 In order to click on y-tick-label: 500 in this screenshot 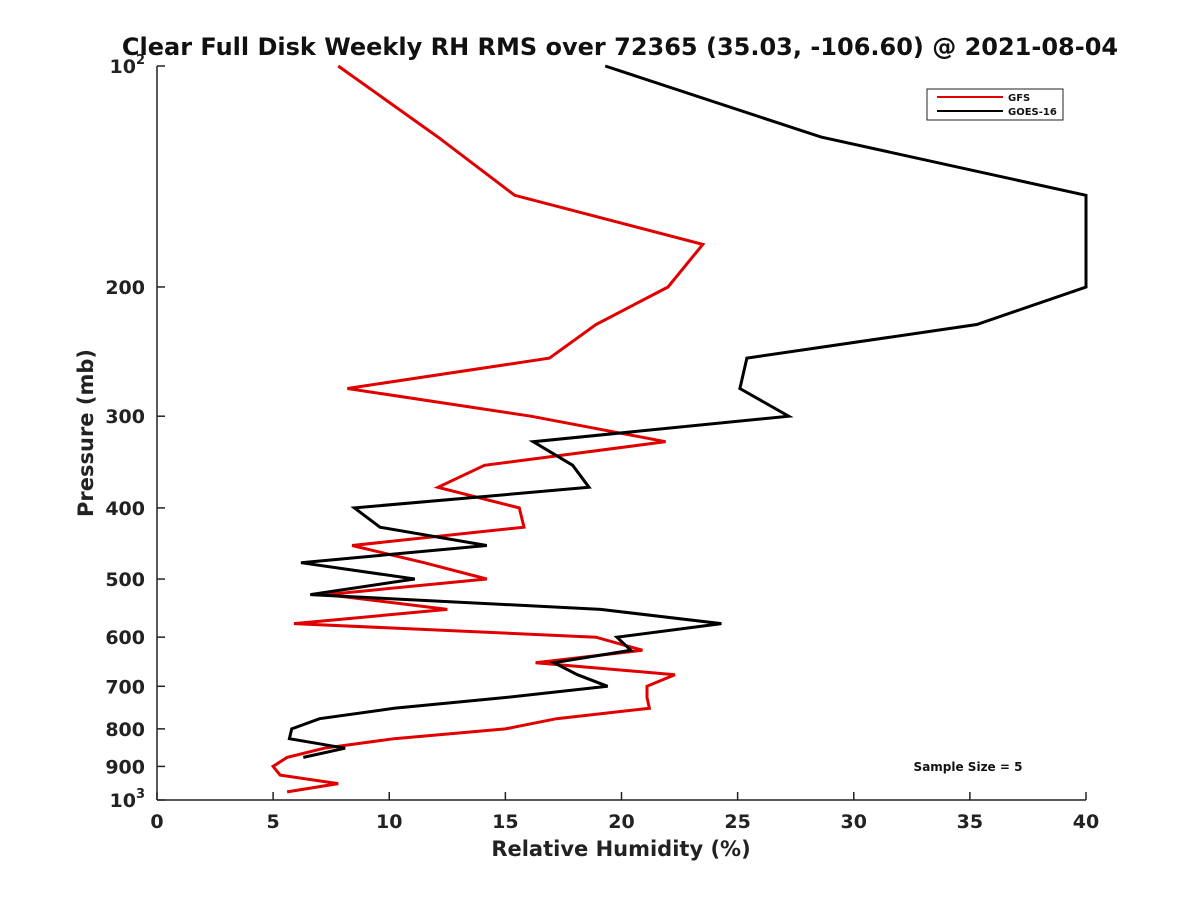, I will do `click(125, 580)`.